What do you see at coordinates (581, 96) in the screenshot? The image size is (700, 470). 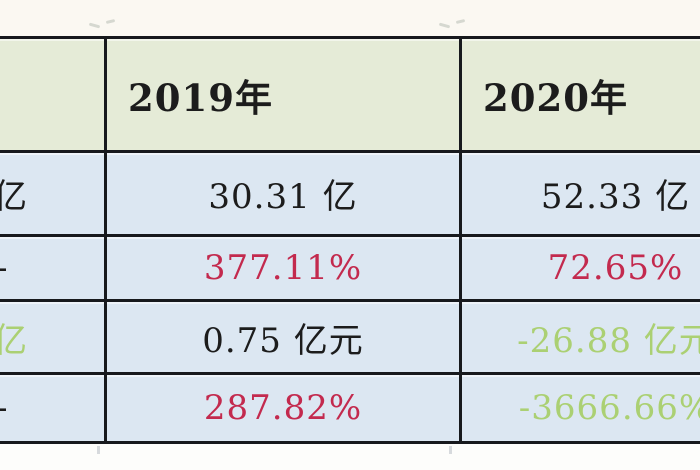 I see `header-cell-2020: 2020年` at bounding box center [581, 96].